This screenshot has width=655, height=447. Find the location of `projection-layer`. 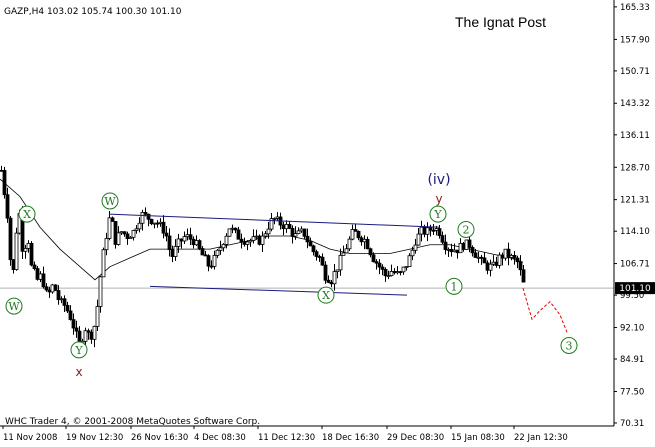

projection-layer is located at coordinates (545, 310).